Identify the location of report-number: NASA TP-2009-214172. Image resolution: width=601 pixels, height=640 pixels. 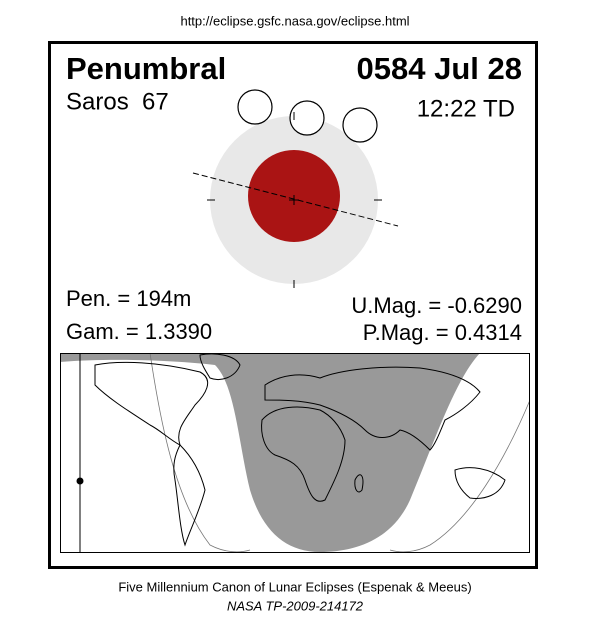
(295, 605).